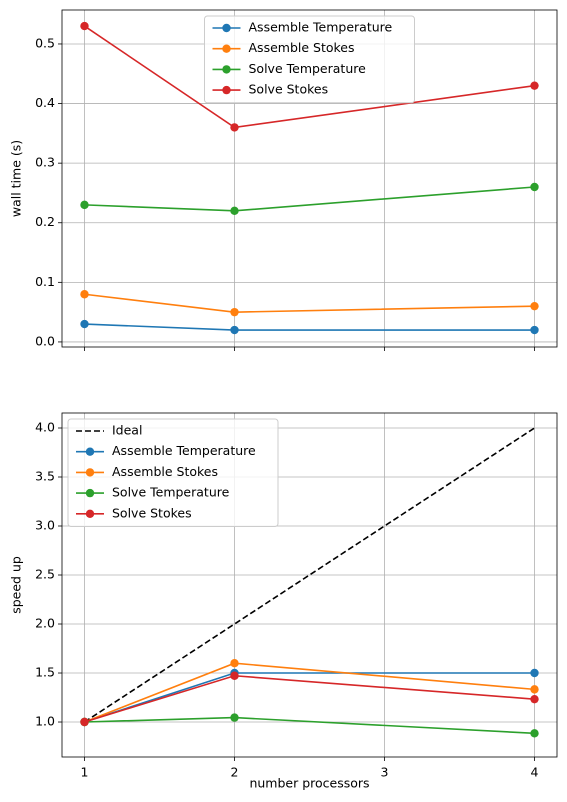 This screenshot has width=567, height=802. I want to click on y-tick-label: 0.3, so click(45, 162).